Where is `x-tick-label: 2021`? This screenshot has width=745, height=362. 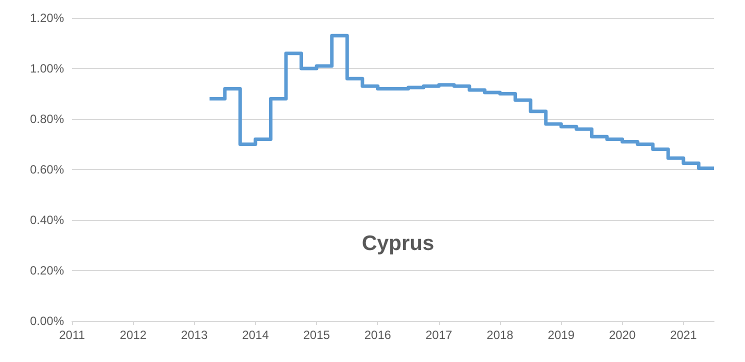 x-tick-label: 2021 is located at coordinates (684, 335).